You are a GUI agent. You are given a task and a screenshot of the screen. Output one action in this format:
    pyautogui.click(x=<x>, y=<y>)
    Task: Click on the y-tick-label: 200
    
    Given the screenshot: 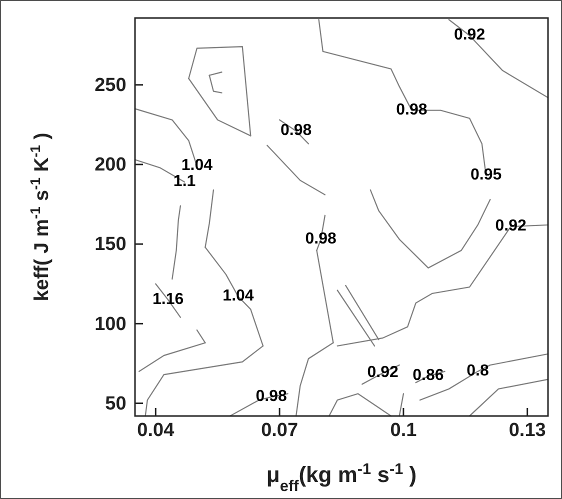 What is the action you would take?
    pyautogui.click(x=110, y=165)
    